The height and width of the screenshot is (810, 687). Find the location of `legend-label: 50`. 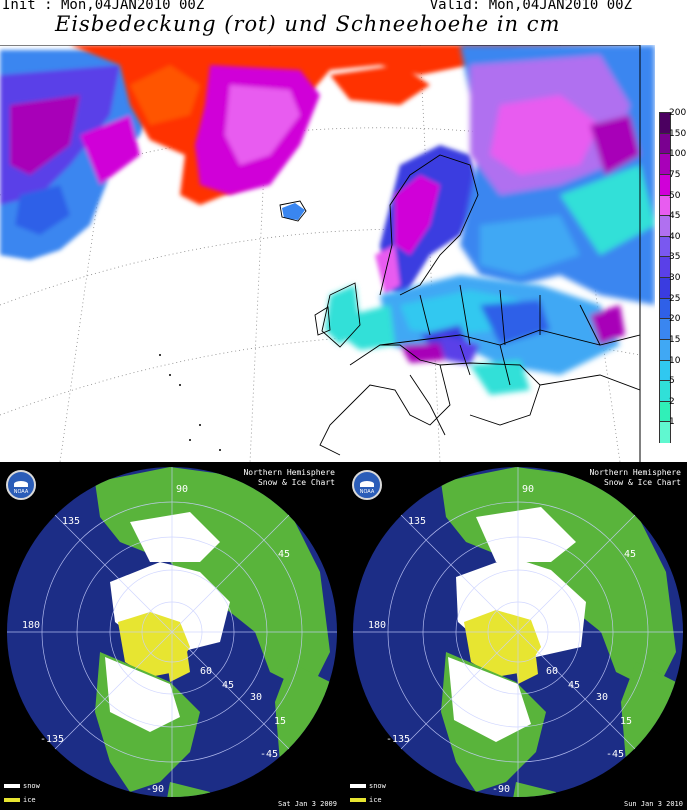

legend-label: 50 is located at coordinates (675, 195).